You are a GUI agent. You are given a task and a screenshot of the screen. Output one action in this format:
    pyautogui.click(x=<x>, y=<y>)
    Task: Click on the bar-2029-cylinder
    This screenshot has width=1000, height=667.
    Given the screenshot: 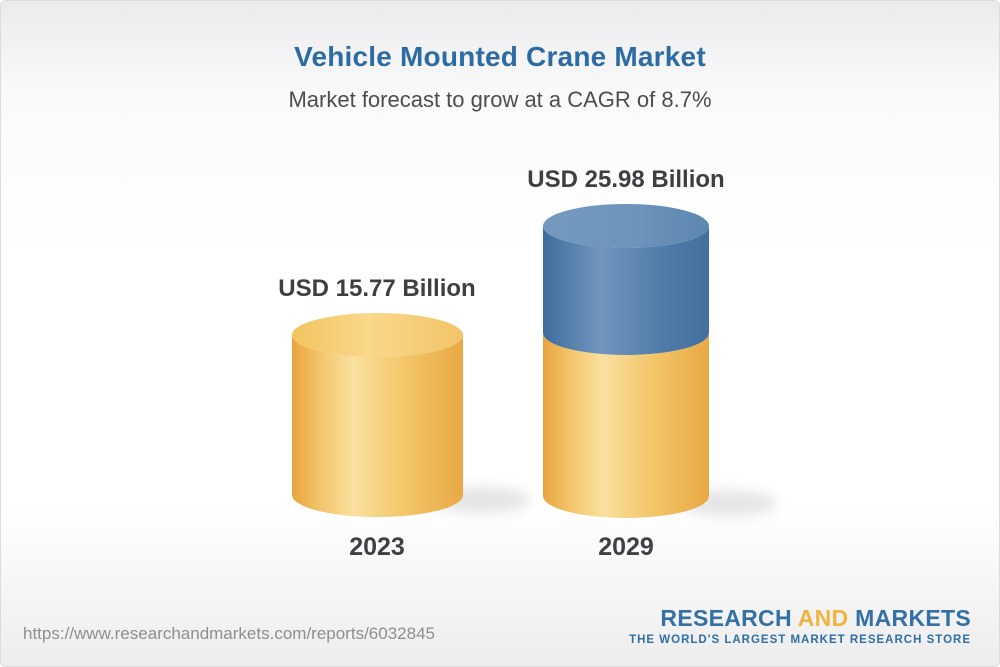 What is the action you would take?
    pyautogui.click(x=626, y=361)
    